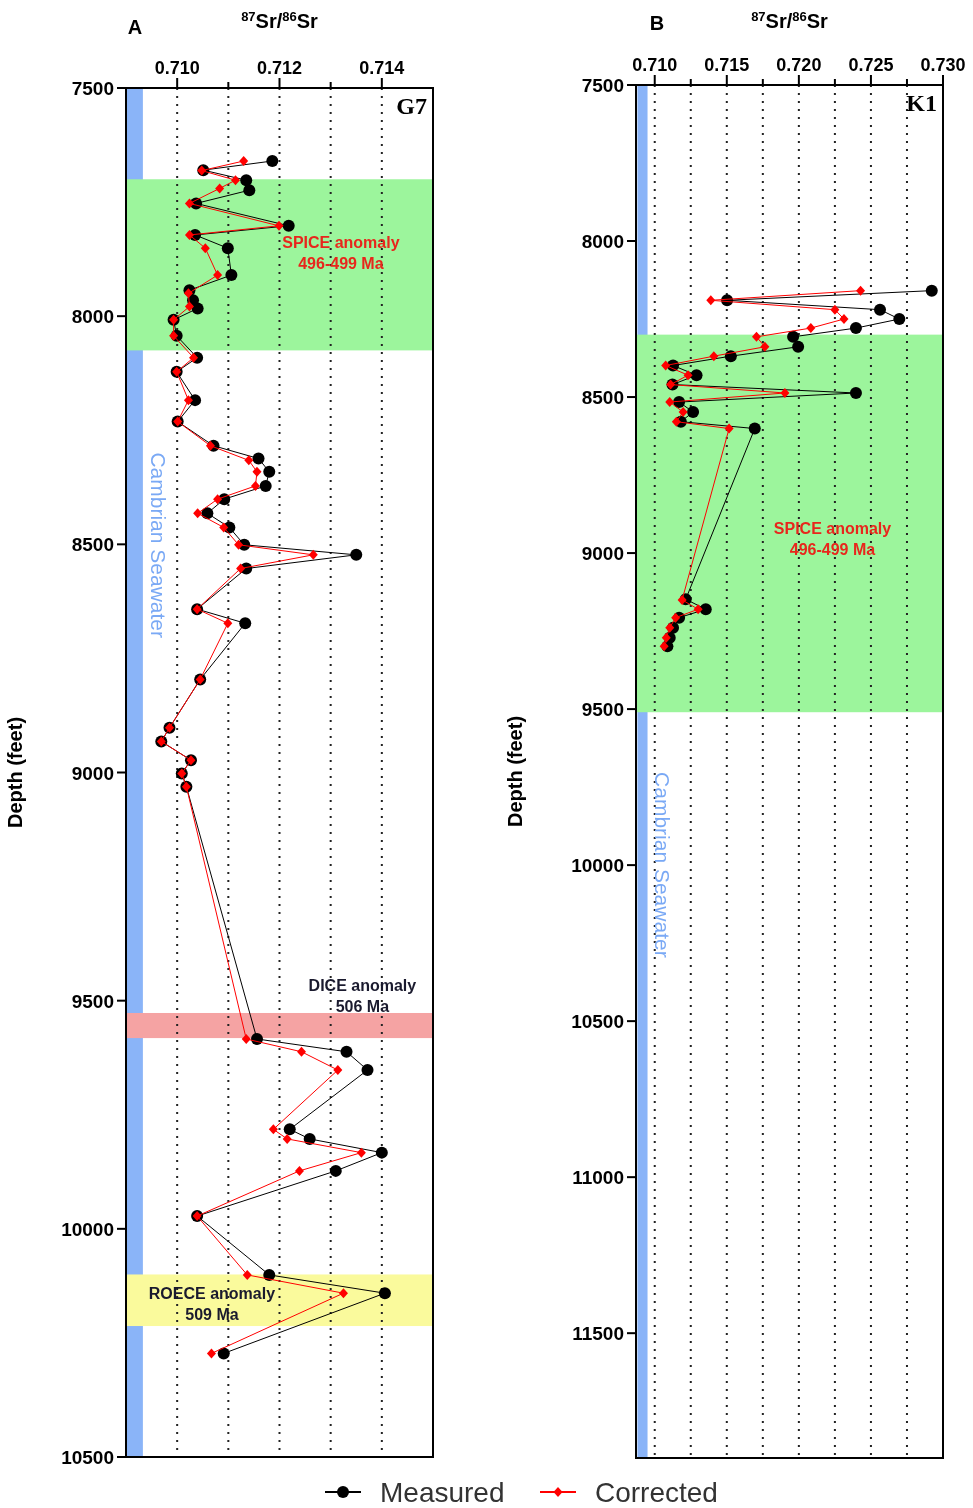 The image size is (973, 1508). Describe the element at coordinates (382, 68) in the screenshot. I see `x-tick-label: 0.714` at that location.